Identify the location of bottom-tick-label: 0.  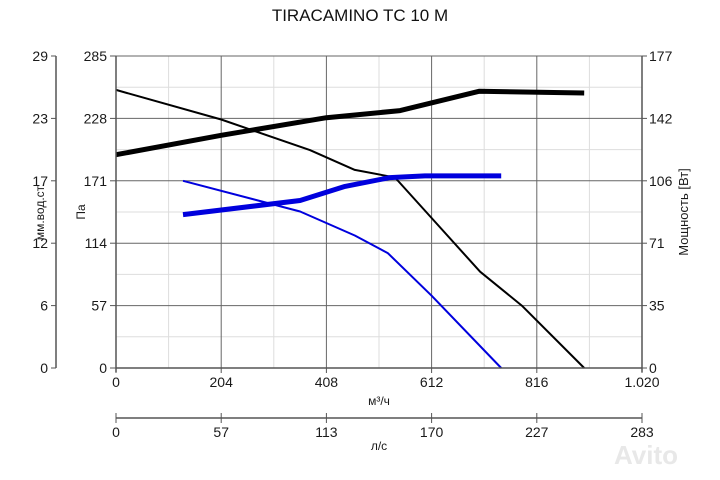
(116, 382).